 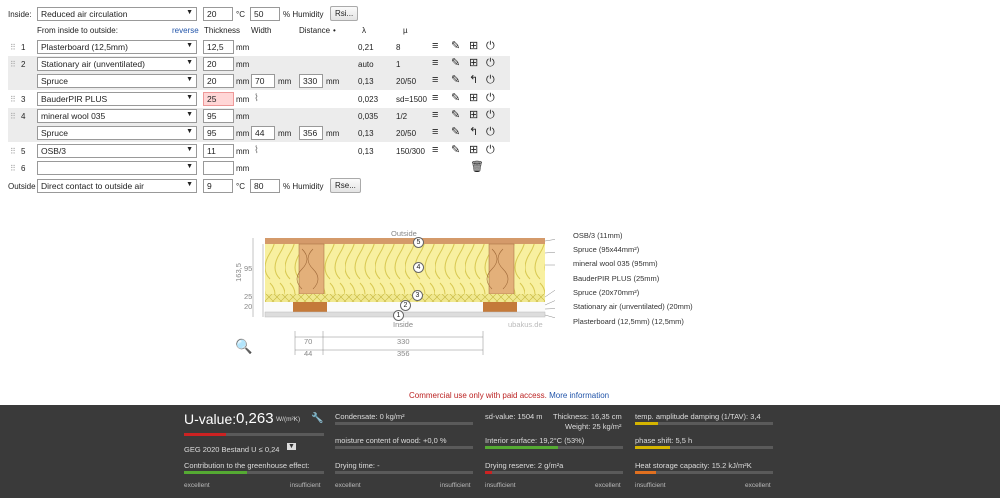 I want to click on layer-thickness-input: 12,5, so click(x=218, y=47).